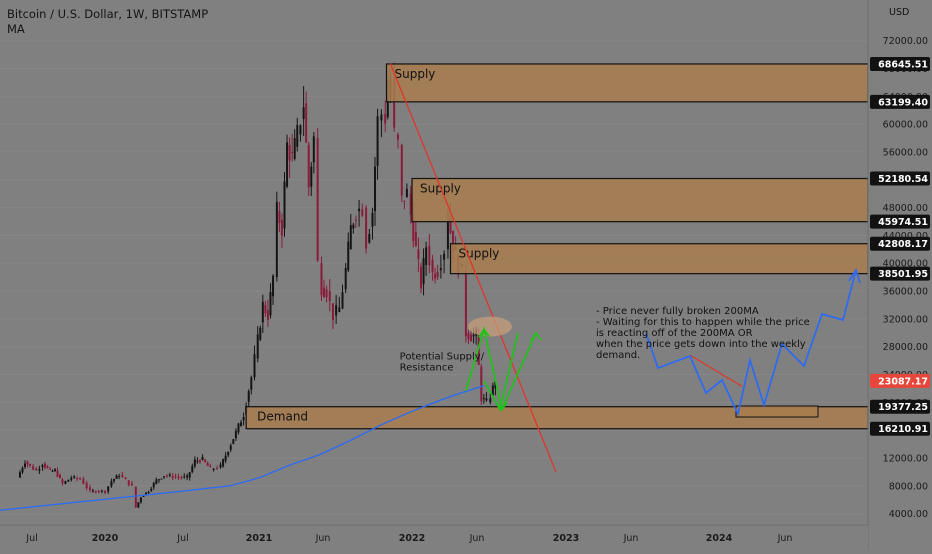  Describe the element at coordinates (501, 406) in the screenshot. I see `green-arrow-head` at that location.